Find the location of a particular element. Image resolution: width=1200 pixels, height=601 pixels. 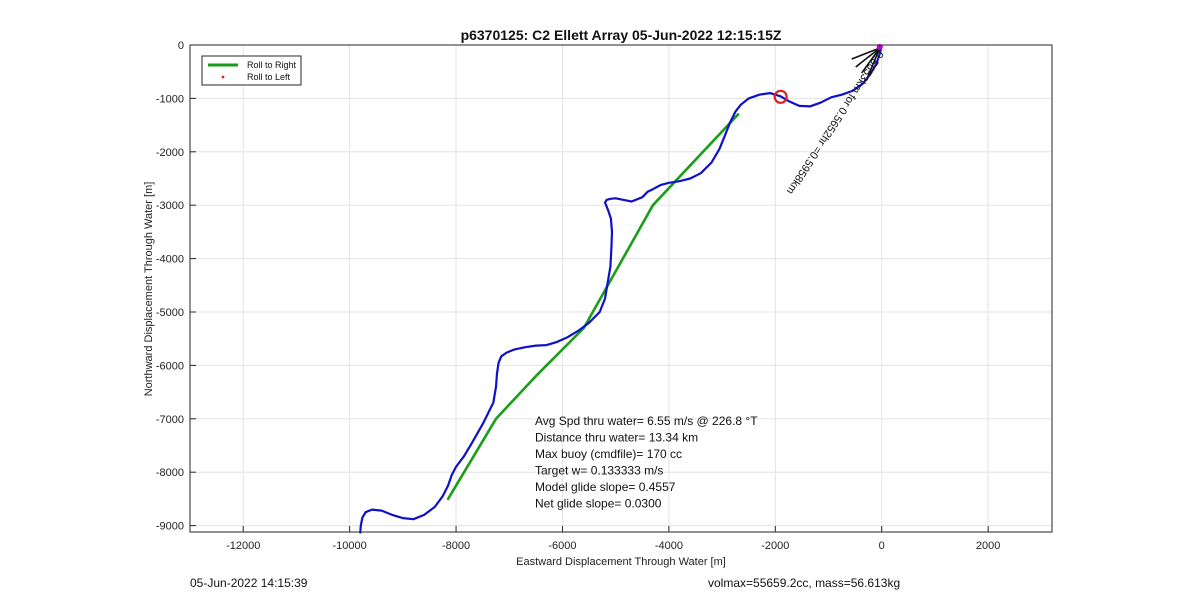

legend-box is located at coordinates (251, 70).